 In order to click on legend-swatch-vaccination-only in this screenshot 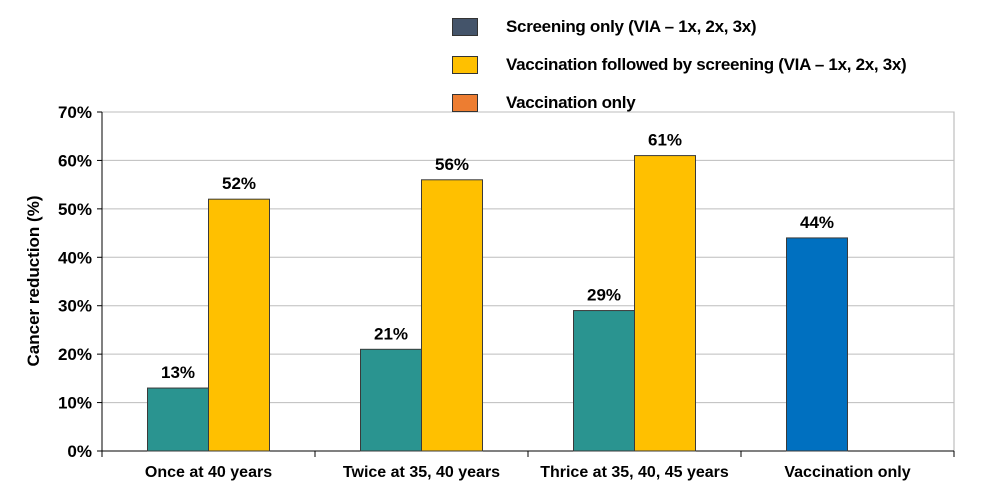, I will do `click(465, 103)`.